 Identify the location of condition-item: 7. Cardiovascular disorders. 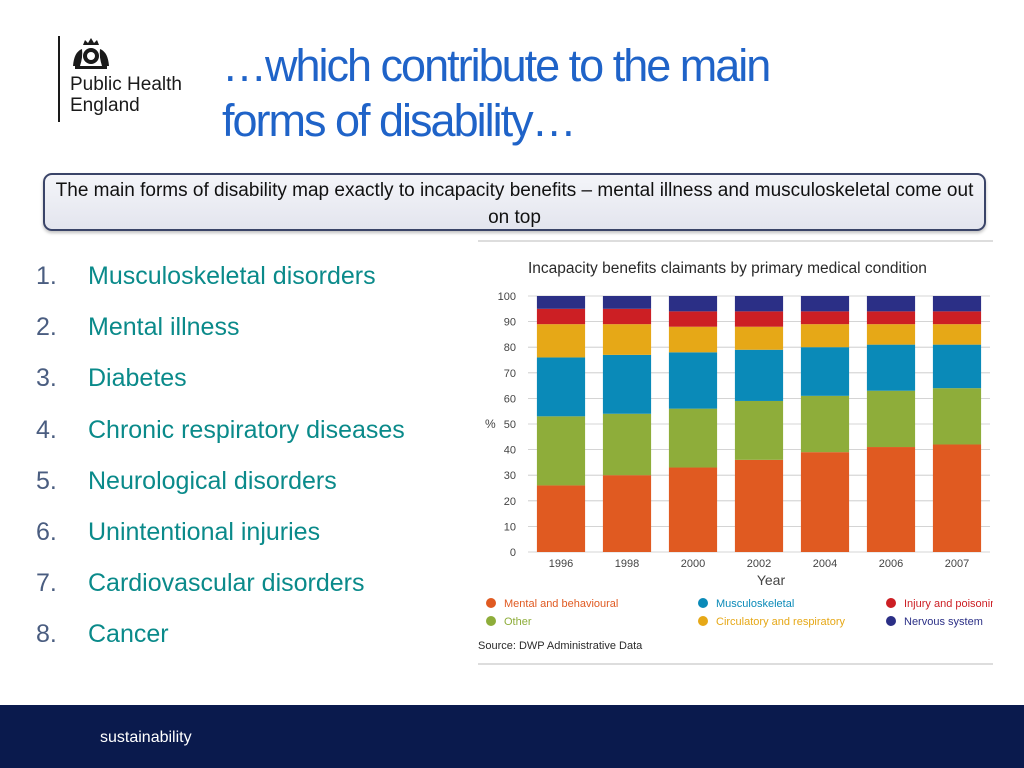
(220, 594).